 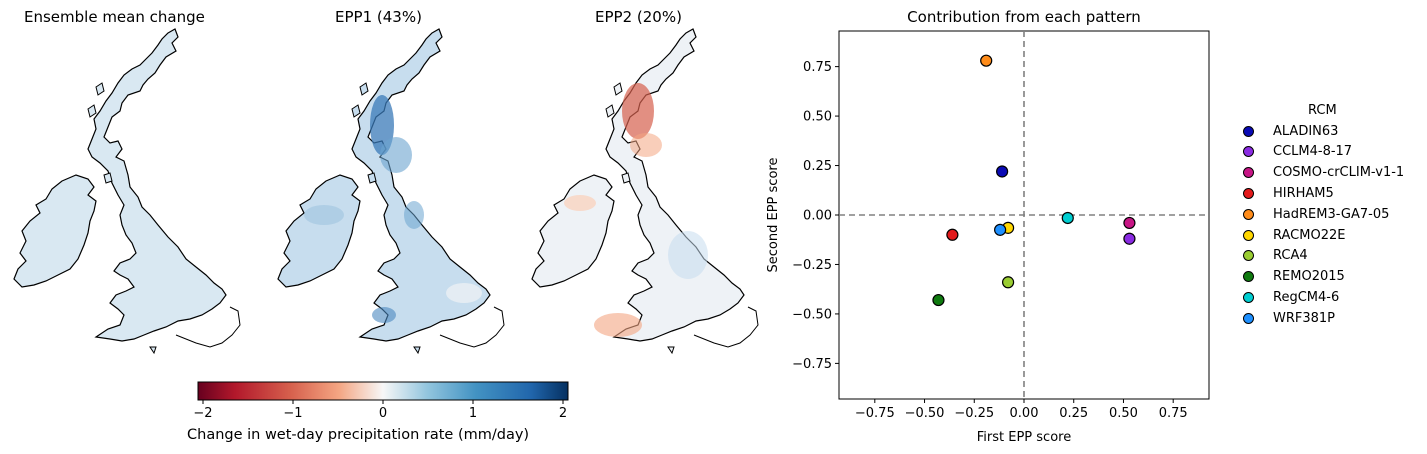 I want to click on x-tick-label: 0.00, so click(x=1024, y=413).